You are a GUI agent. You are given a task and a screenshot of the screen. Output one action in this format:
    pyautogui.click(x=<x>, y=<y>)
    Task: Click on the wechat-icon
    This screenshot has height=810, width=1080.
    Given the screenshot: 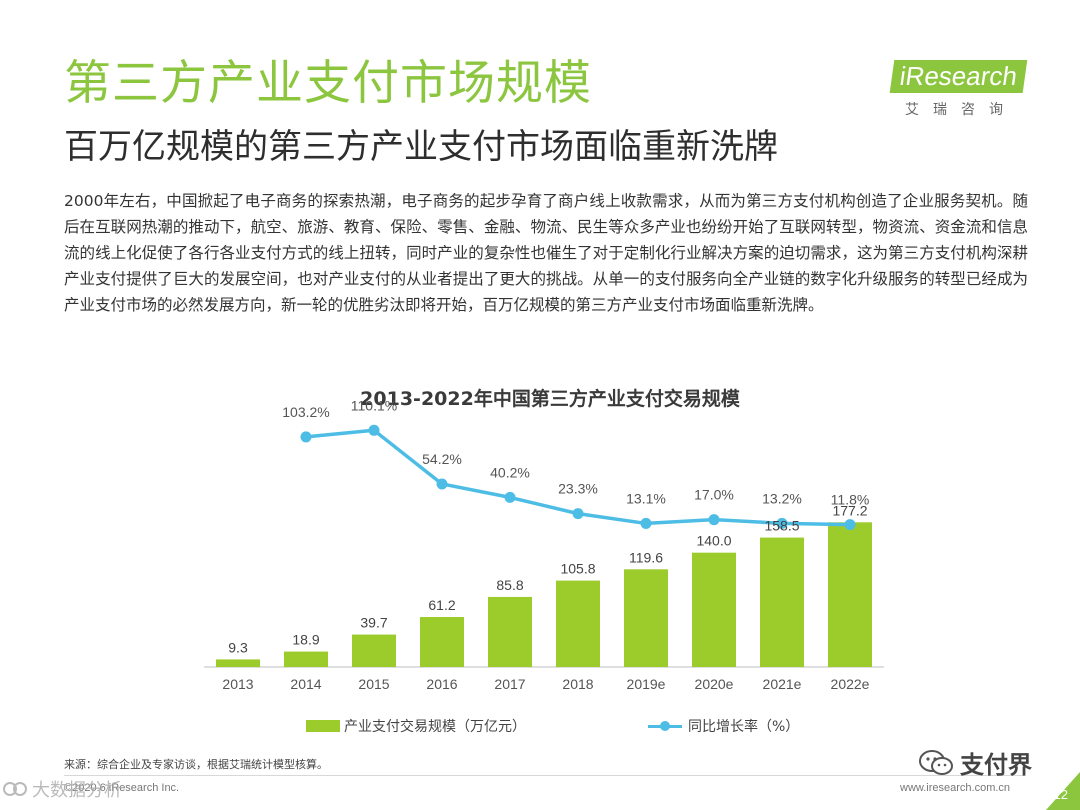 What is the action you would take?
    pyautogui.click(x=936, y=762)
    